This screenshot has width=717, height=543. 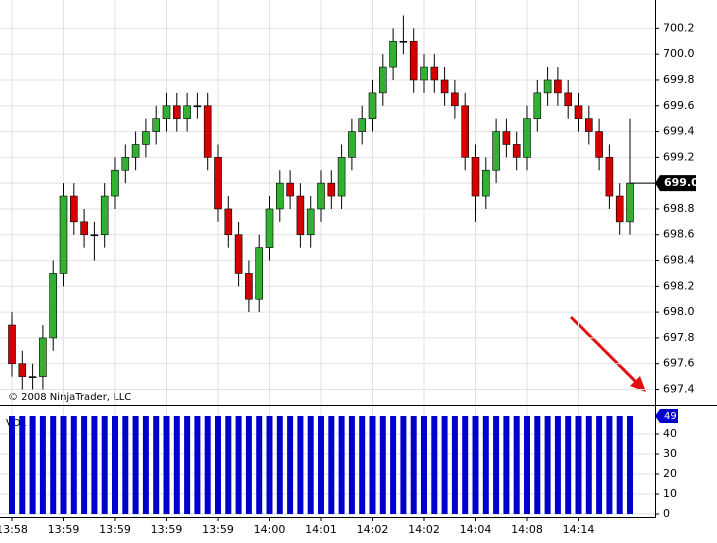 What do you see at coordinates (681, 182) in the screenshot?
I see `last-price-label: 699.0` at bounding box center [681, 182].